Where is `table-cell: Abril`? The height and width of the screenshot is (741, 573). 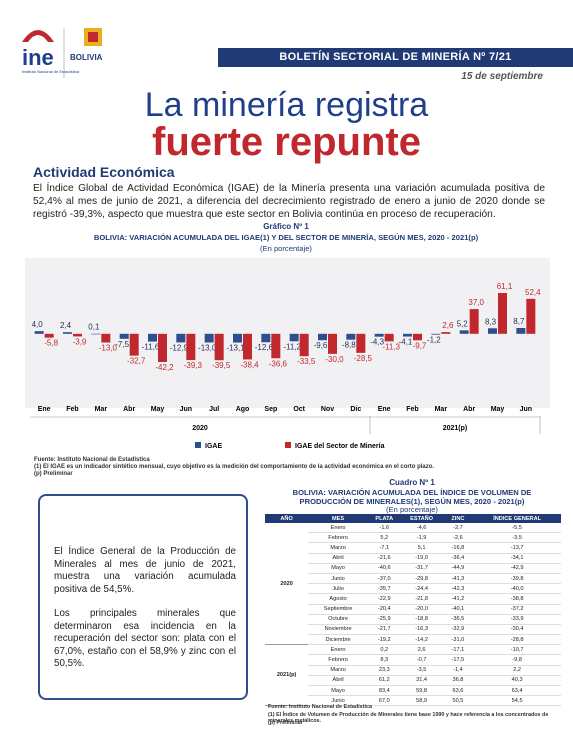
table-cell: Abril is located at coordinates (338, 681).